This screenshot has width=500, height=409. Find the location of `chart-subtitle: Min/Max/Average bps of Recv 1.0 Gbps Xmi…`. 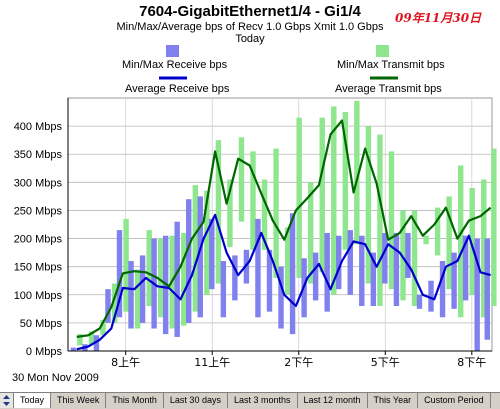

chart-subtitle: Min/Max/Average bps of Recv 1.0 Gbps Xmi… is located at coordinates (250, 27).